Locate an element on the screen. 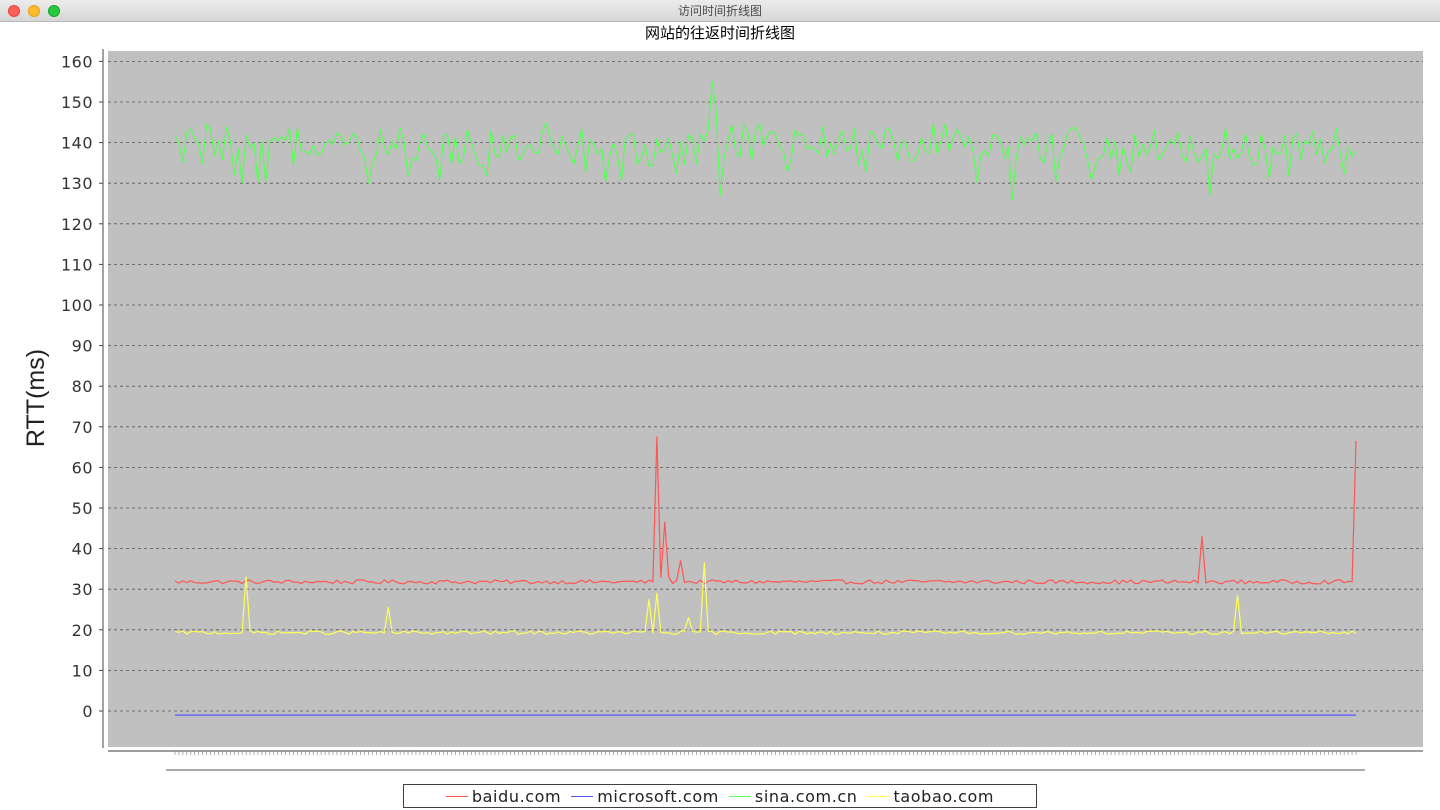  series-line-taobao-com is located at coordinates (765, 599).